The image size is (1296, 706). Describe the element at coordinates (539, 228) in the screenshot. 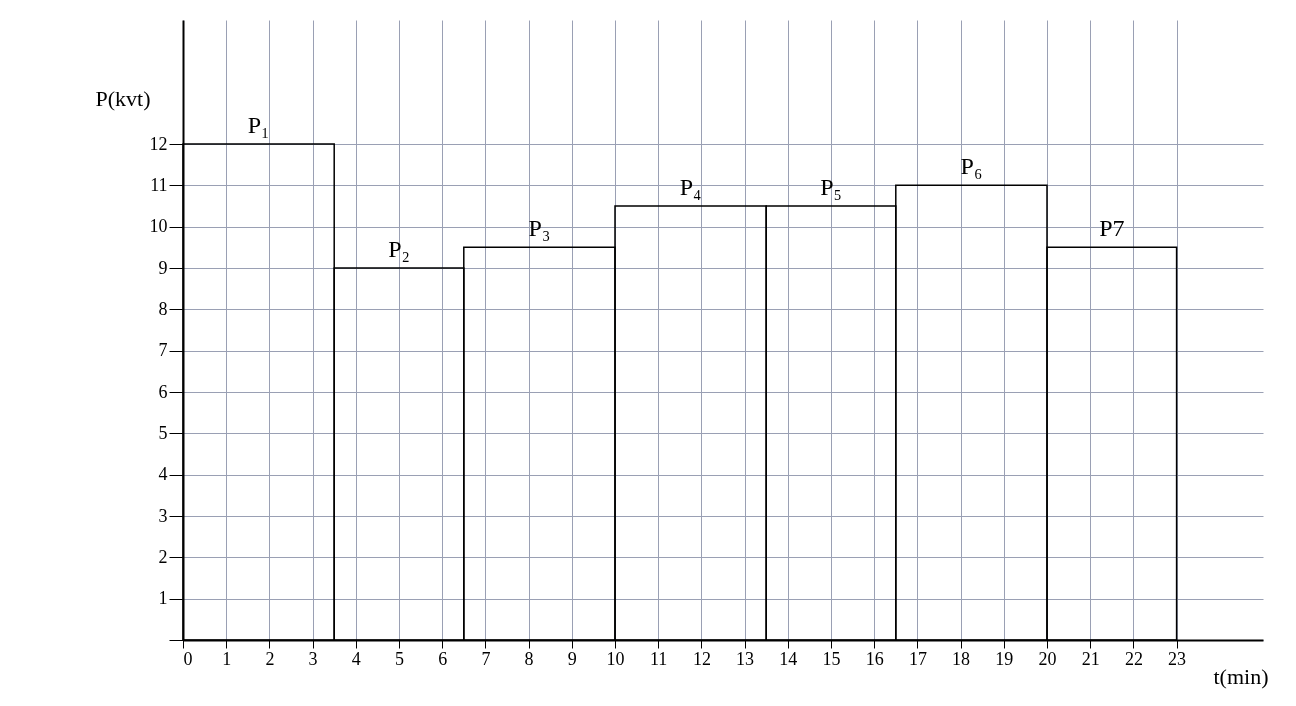

I see `annotation: P₃` at that location.